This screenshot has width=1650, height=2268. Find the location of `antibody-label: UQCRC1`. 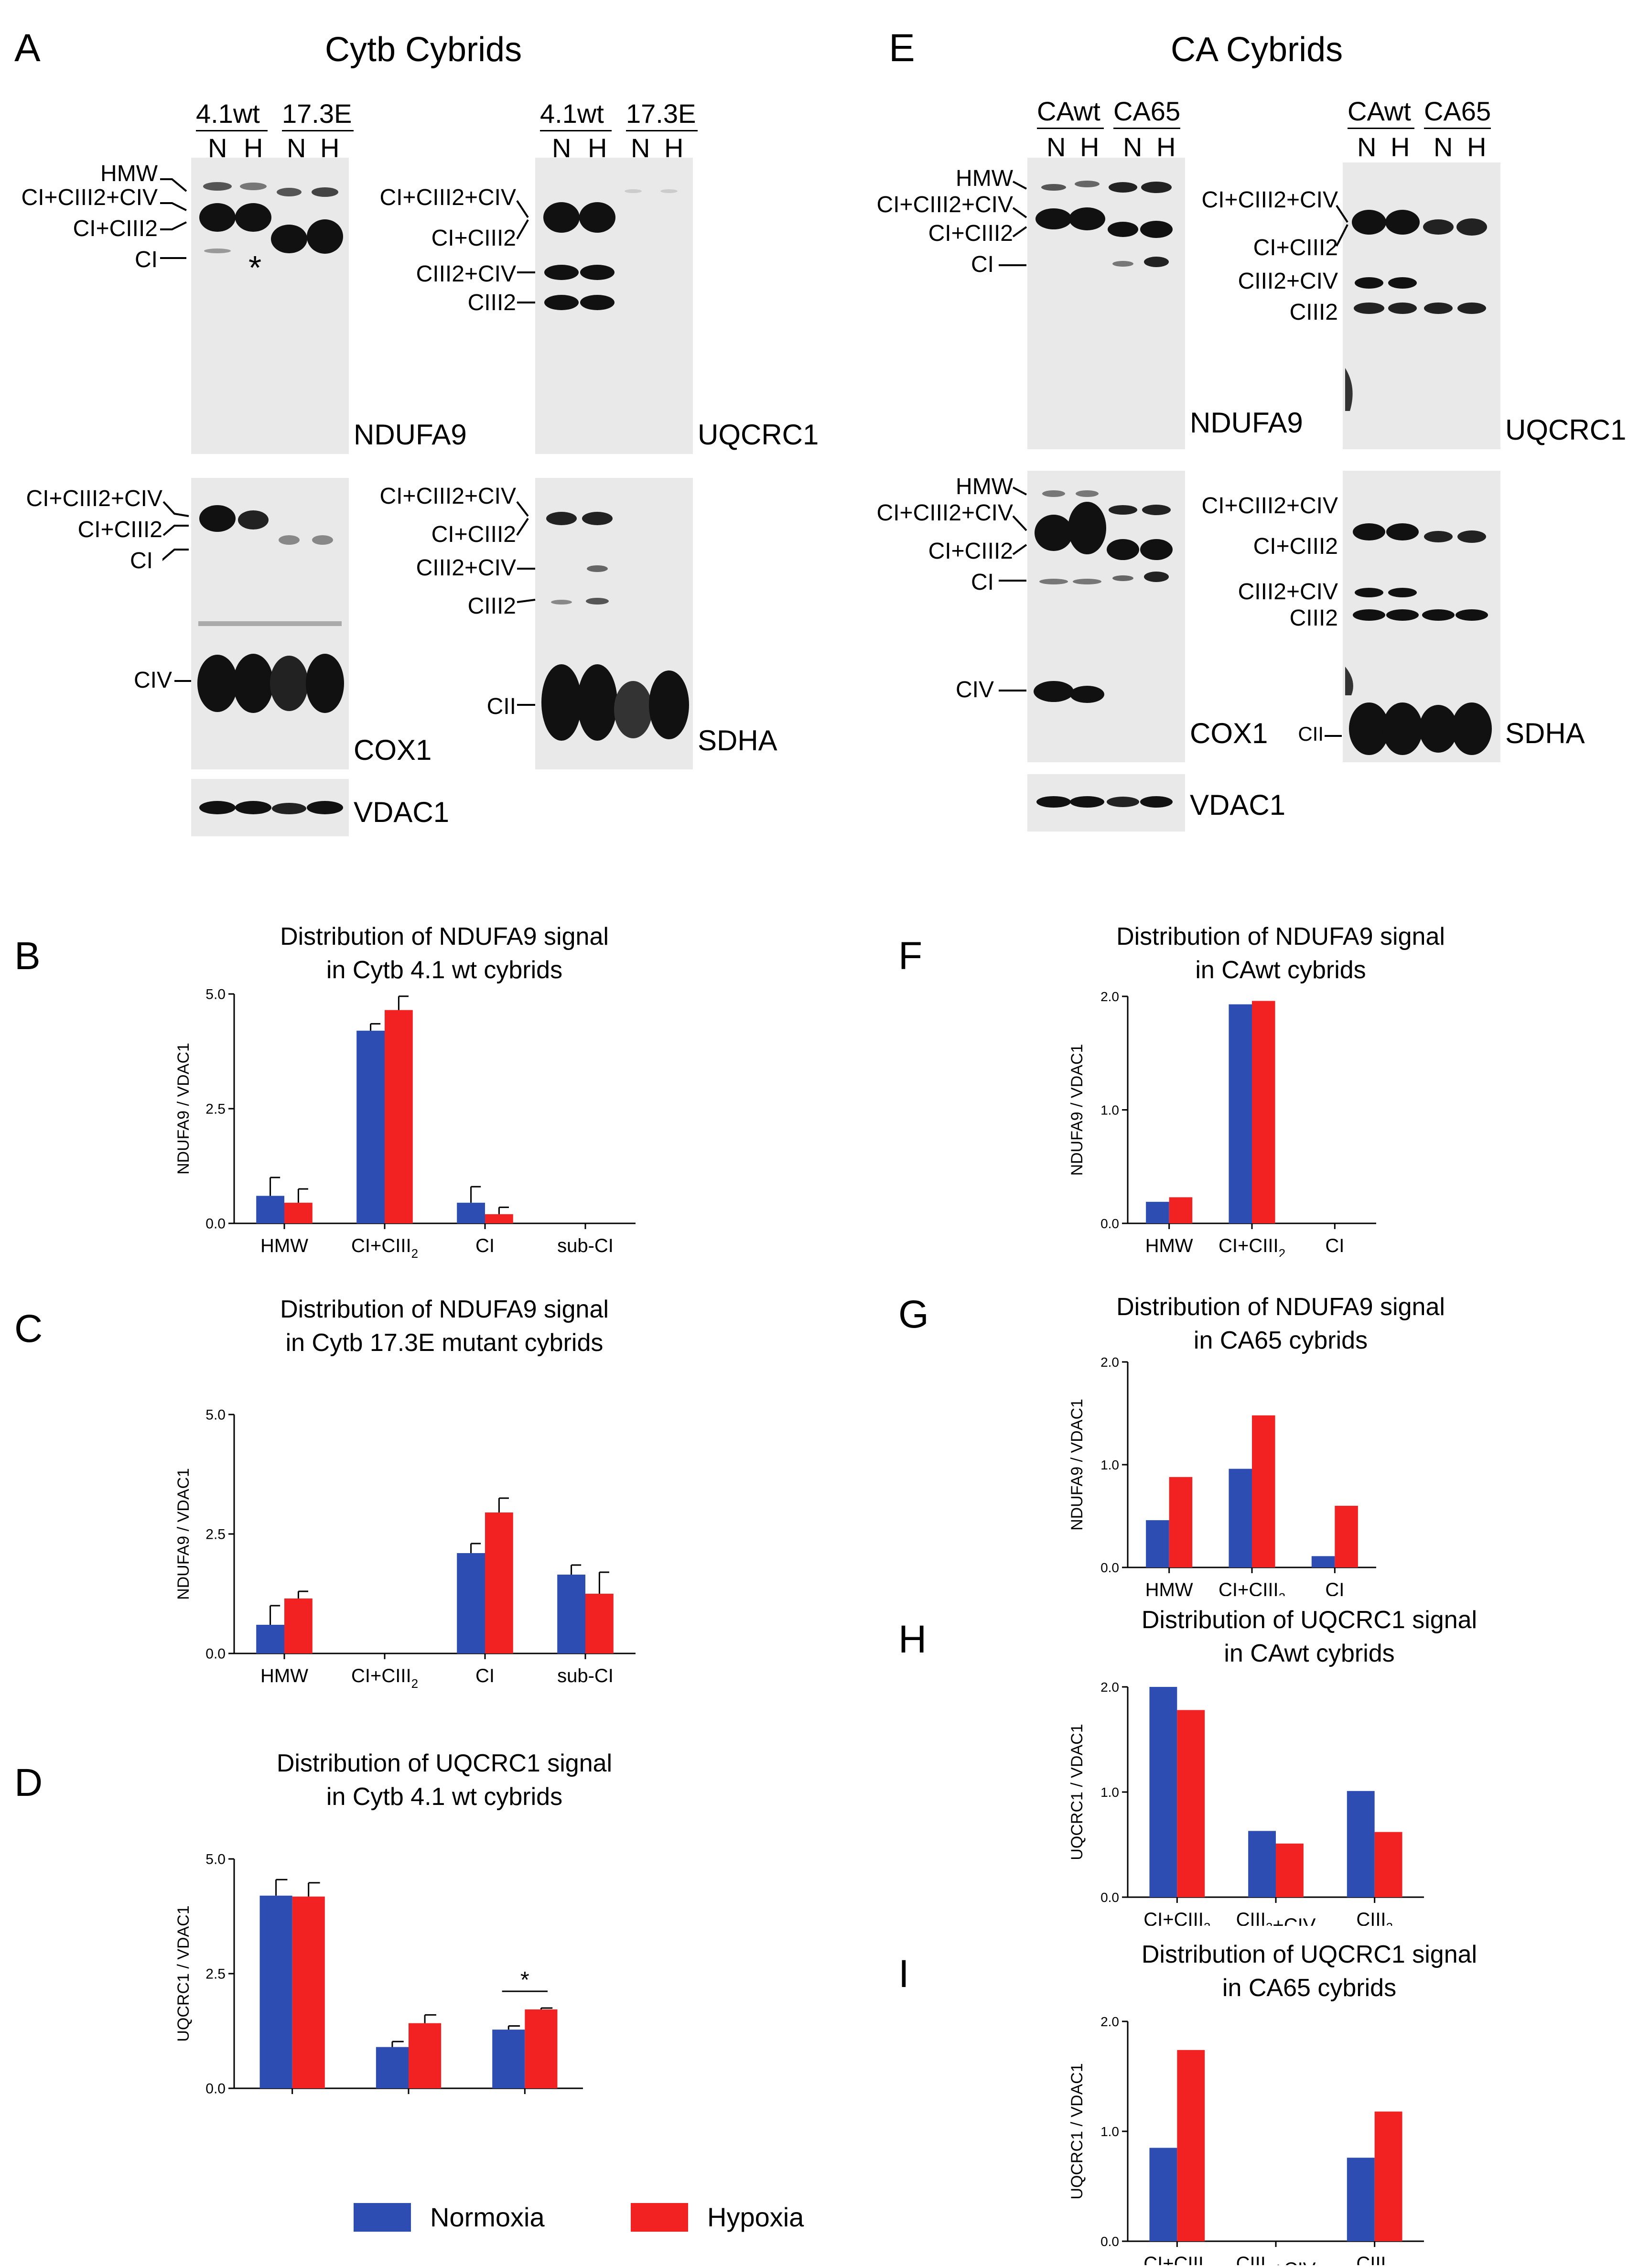

antibody-label: UQCRC1 is located at coordinates (758, 435).